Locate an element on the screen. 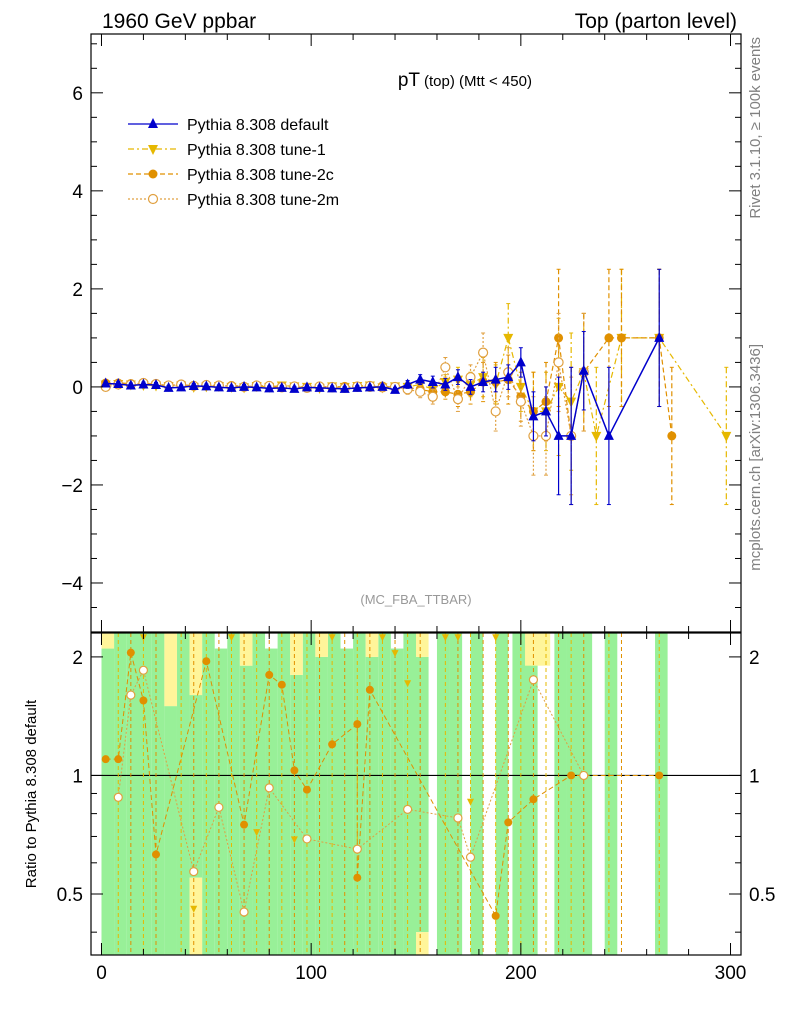 This screenshot has height=1024, width=786. ratio-y-tick-label: 2 is located at coordinates (77, 658).